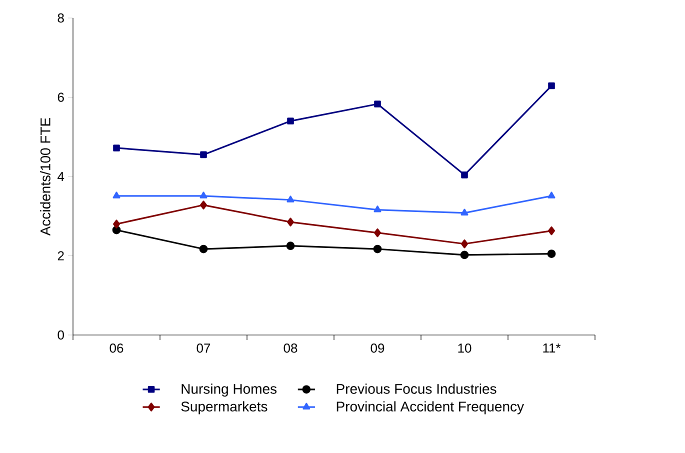 The width and height of the screenshot is (685, 453). What do you see at coordinates (229, 390) in the screenshot?
I see `legend-label: Nursing Homes` at bounding box center [229, 390].